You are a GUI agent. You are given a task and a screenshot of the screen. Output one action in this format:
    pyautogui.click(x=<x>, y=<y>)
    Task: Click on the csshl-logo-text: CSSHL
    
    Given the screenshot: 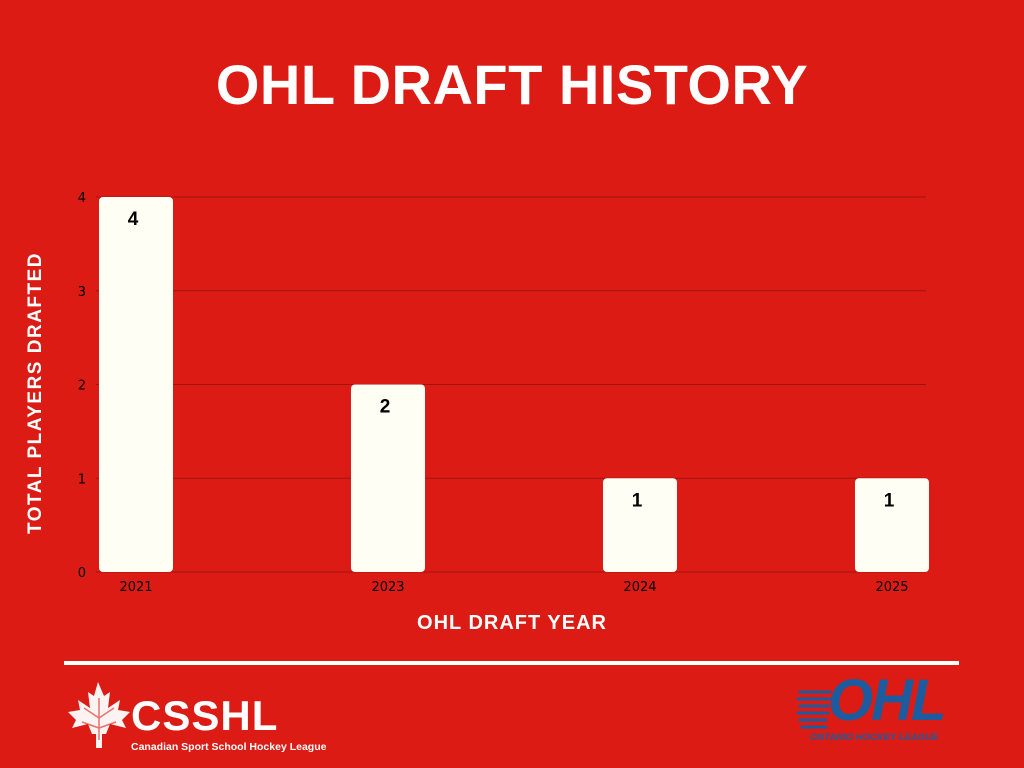 What is the action you would take?
    pyautogui.click(x=205, y=715)
    